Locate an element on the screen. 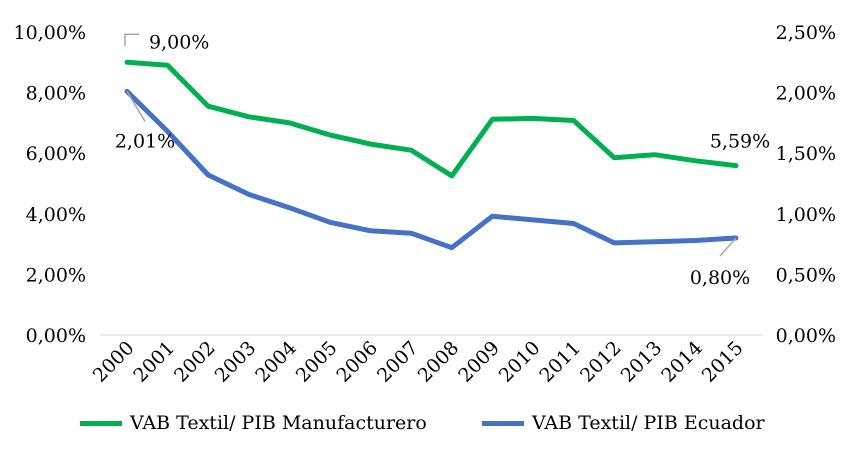 This screenshot has height=461, width=850. x-tick-label: 2001 is located at coordinates (154, 362).